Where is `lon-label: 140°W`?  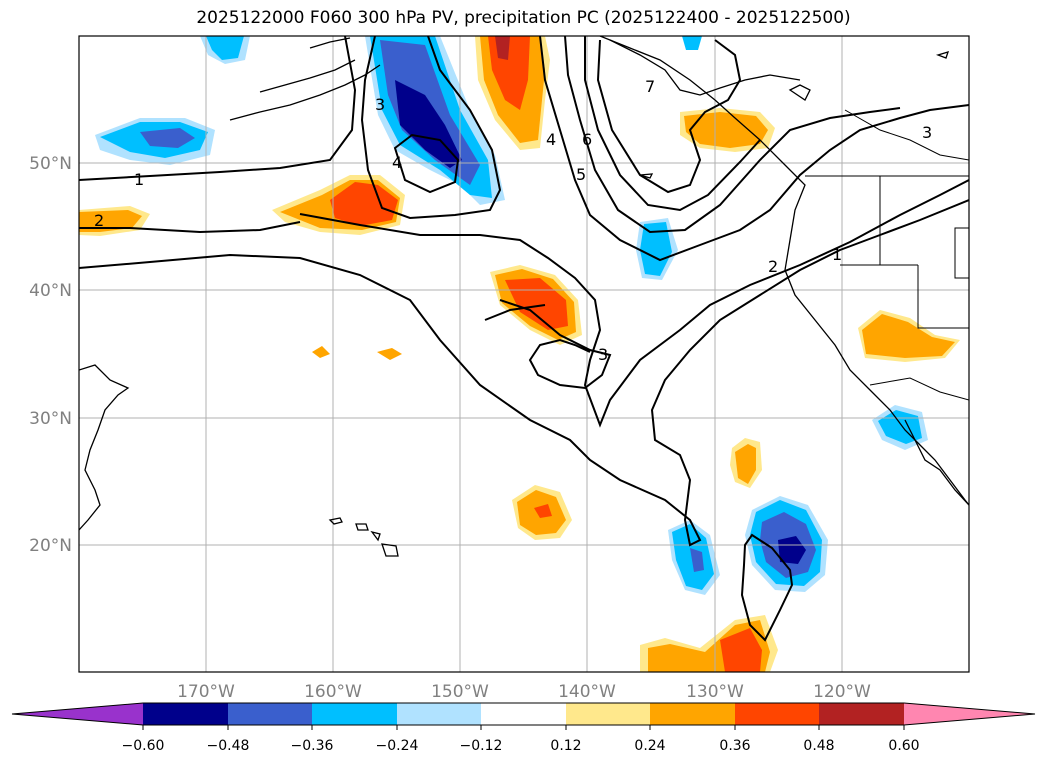 lon-label: 140°W is located at coordinates (587, 692).